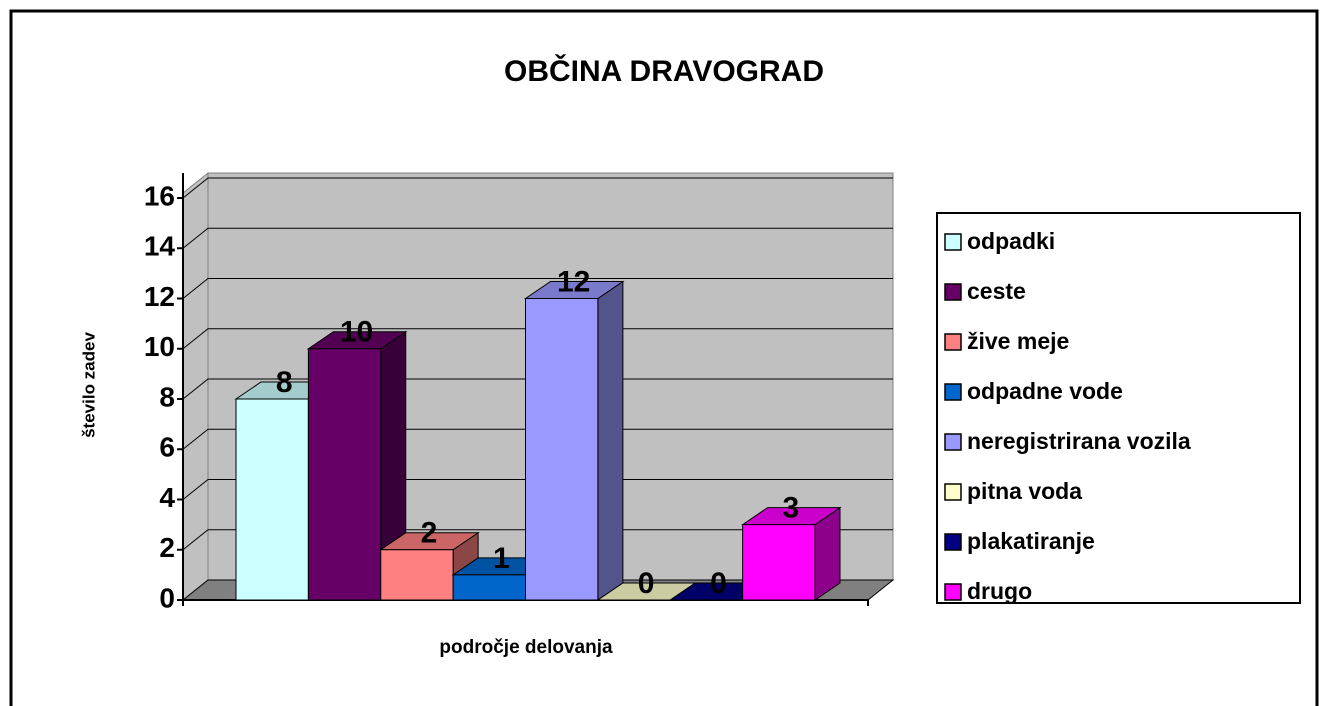  Describe the element at coordinates (526, 647) in the screenshot. I see `x-axis-label: področje delovanja` at that location.